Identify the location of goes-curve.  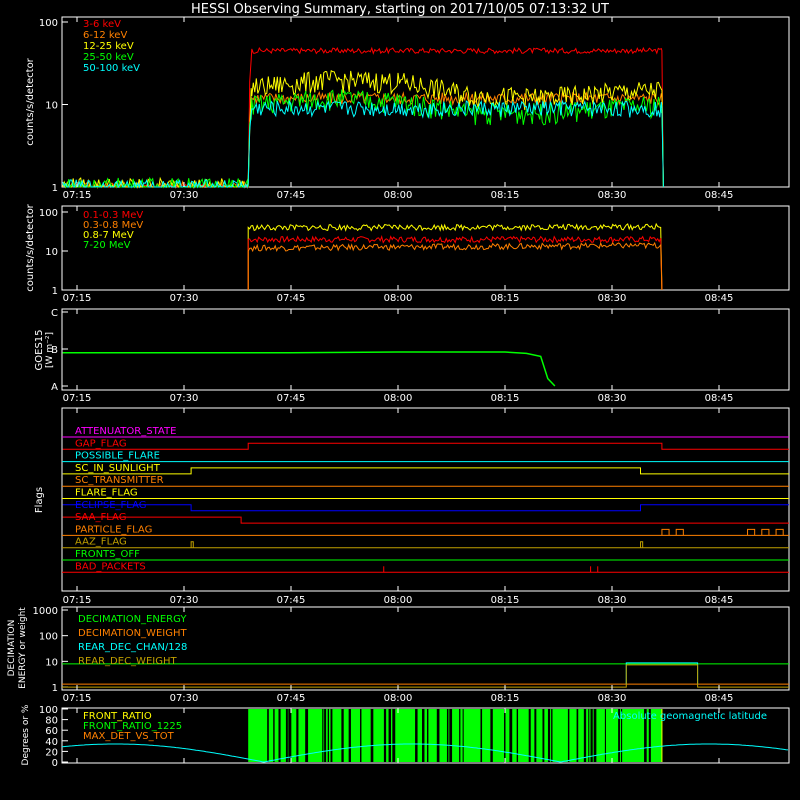
(309, 369).